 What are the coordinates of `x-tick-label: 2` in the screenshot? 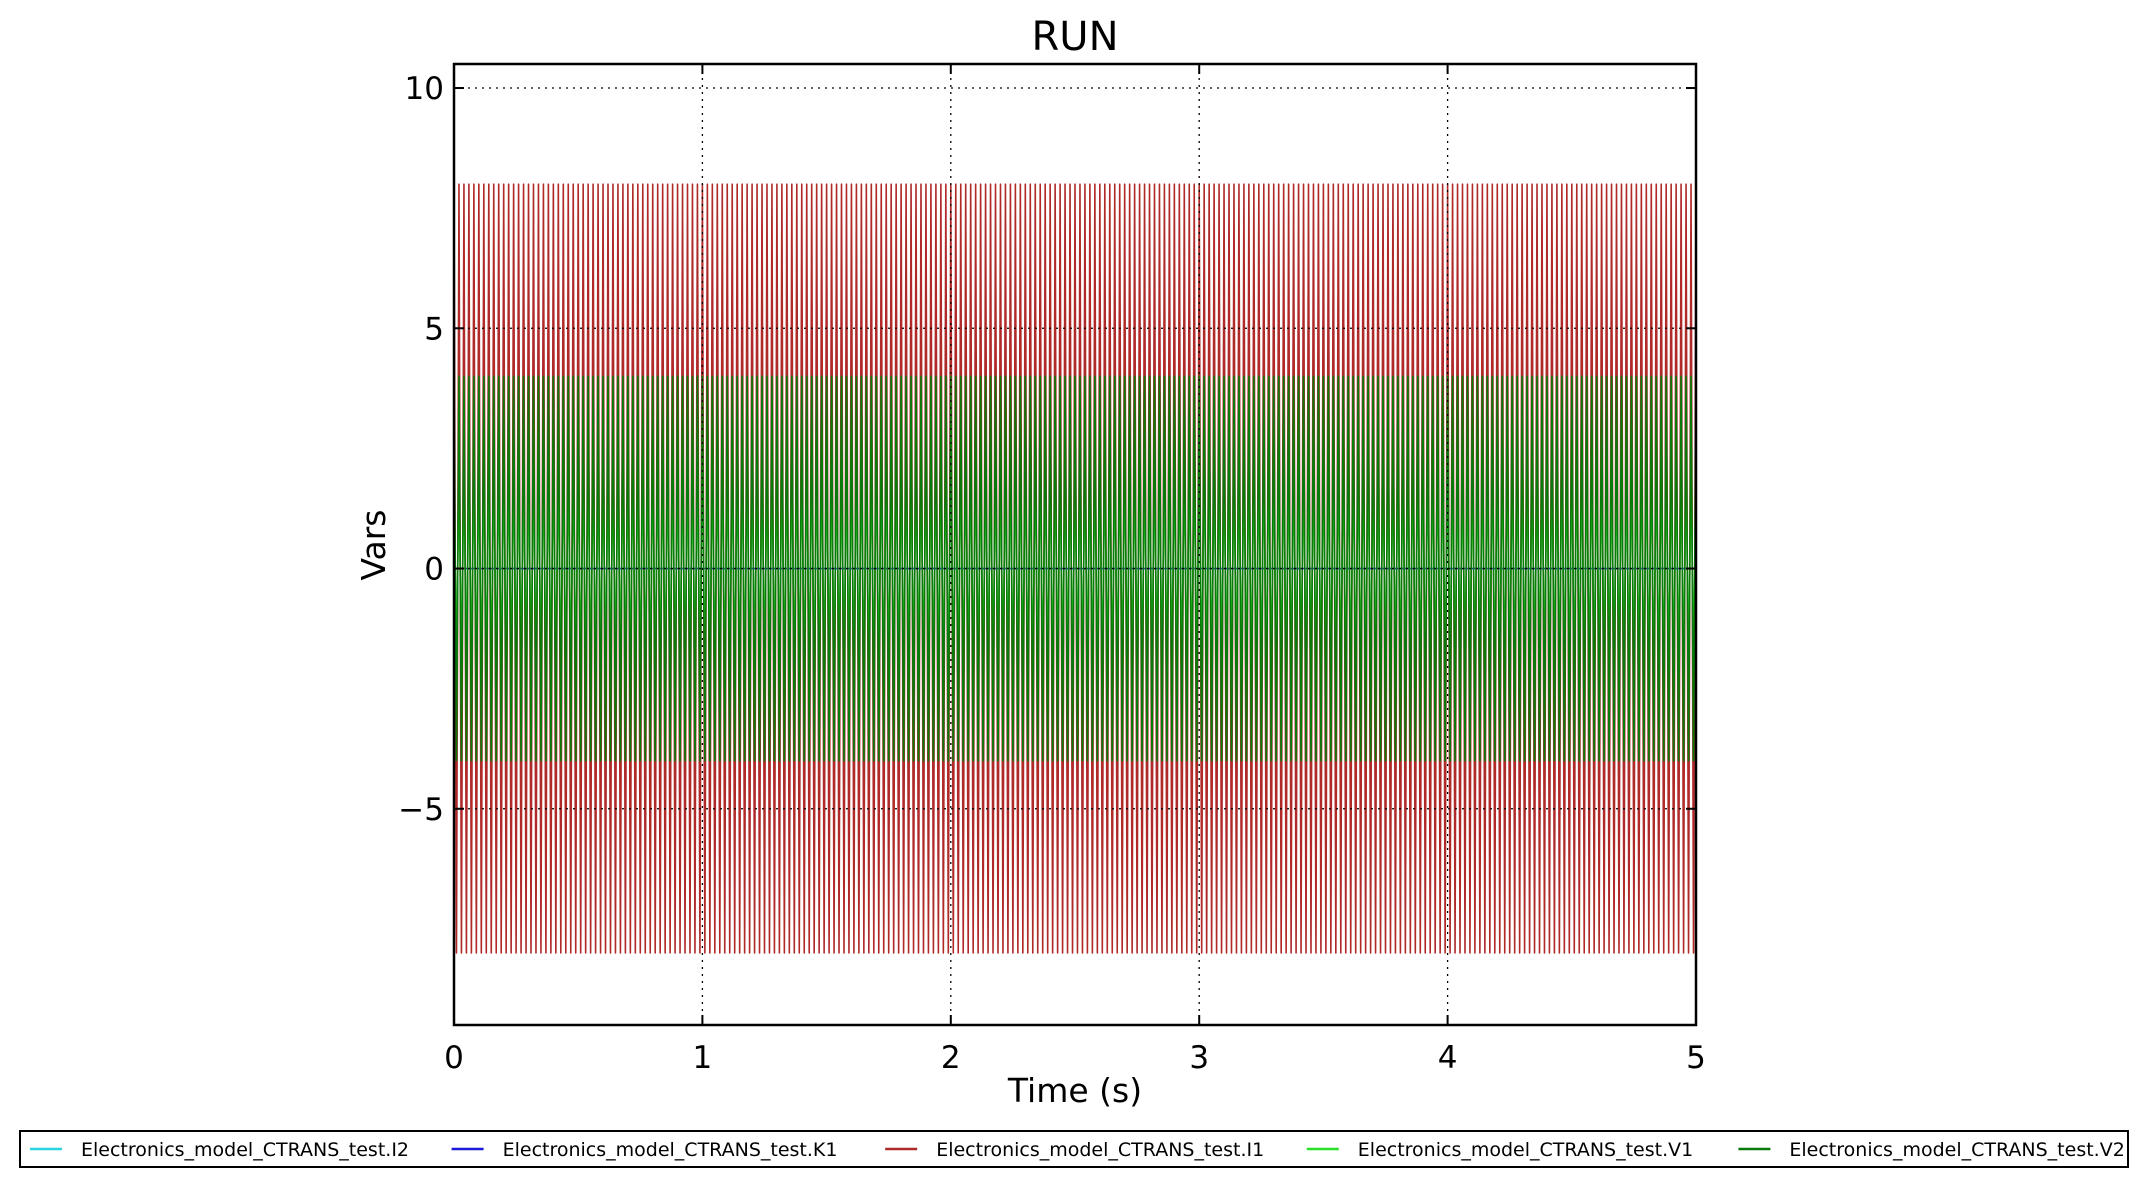 It's located at (951, 1058).